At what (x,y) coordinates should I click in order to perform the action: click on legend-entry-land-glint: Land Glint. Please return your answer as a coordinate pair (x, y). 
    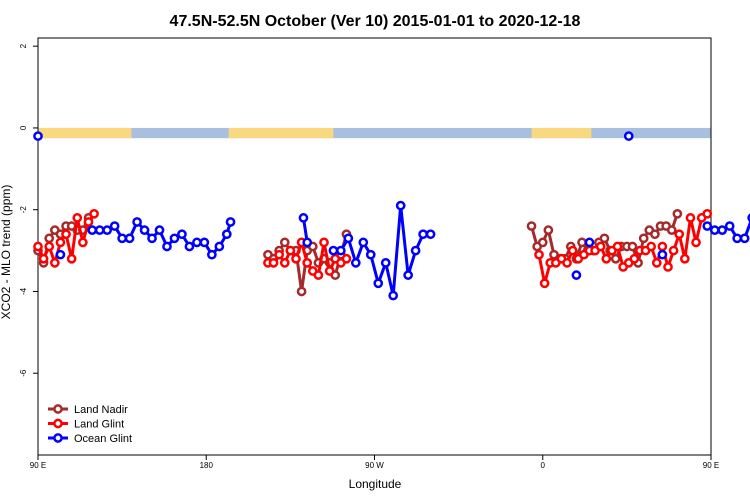
    Looking at the image, I should click on (86, 425).